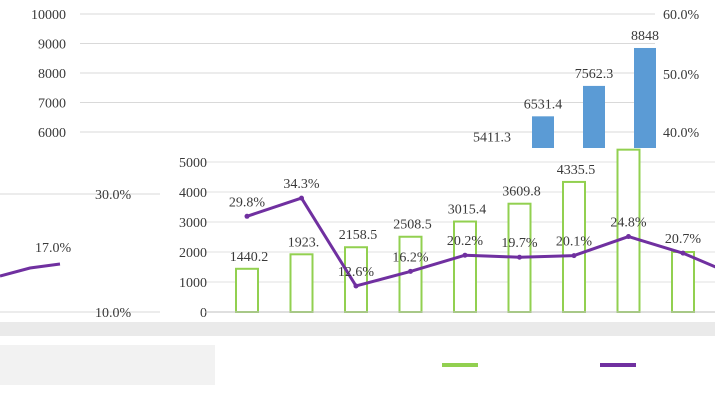 This screenshot has width=715, height=396. What do you see at coordinates (52, 74) in the screenshot?
I see `left-tick-label: 8000` at bounding box center [52, 74].